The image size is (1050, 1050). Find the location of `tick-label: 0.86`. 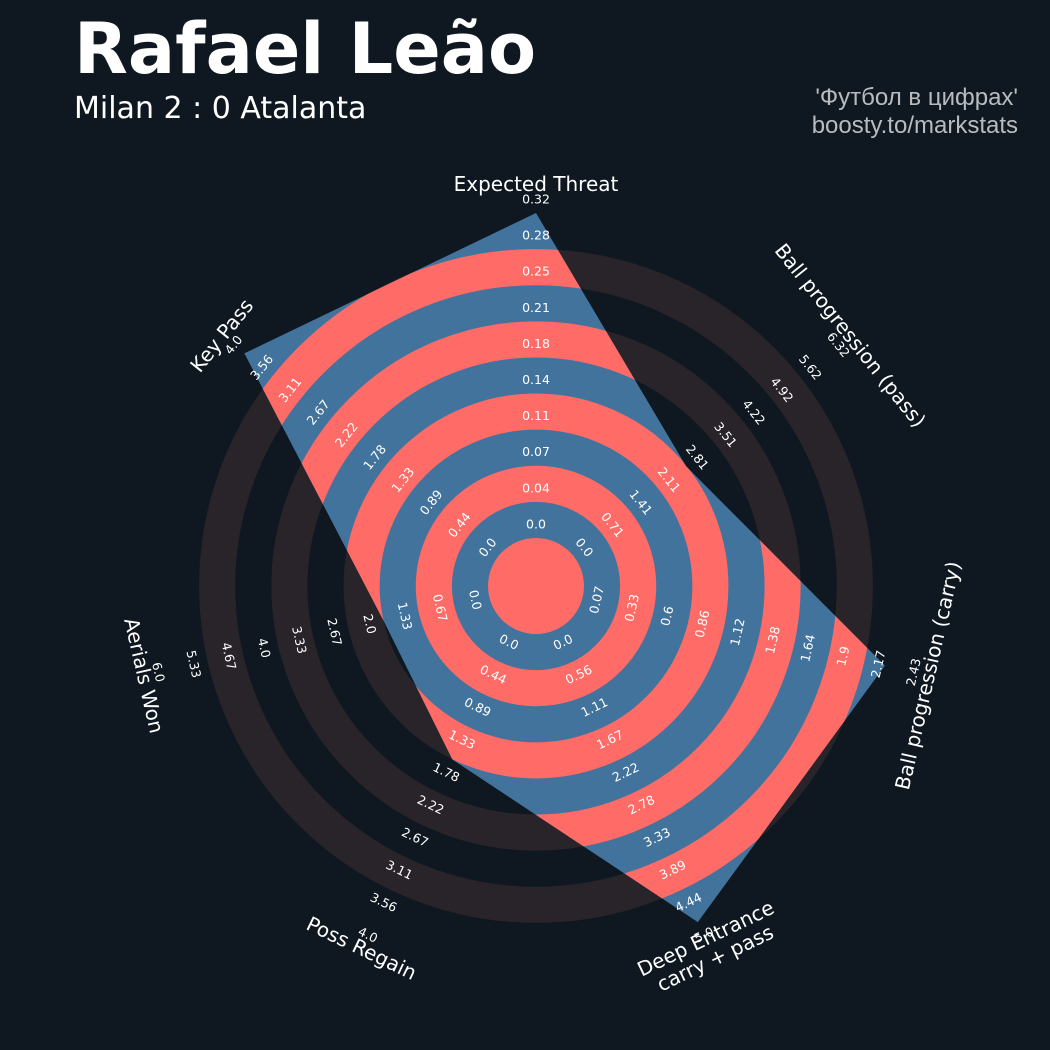

tick-label: 0.86 is located at coordinates (702, 624).